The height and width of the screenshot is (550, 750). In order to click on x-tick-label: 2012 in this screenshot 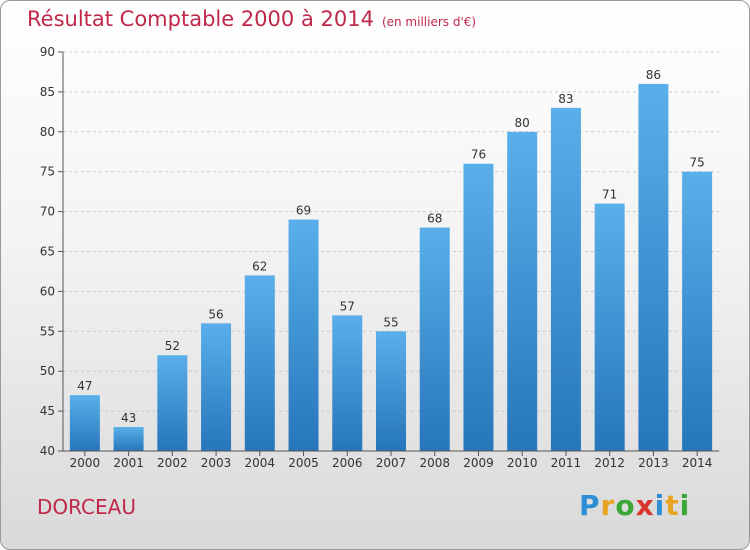, I will do `click(609, 463)`.